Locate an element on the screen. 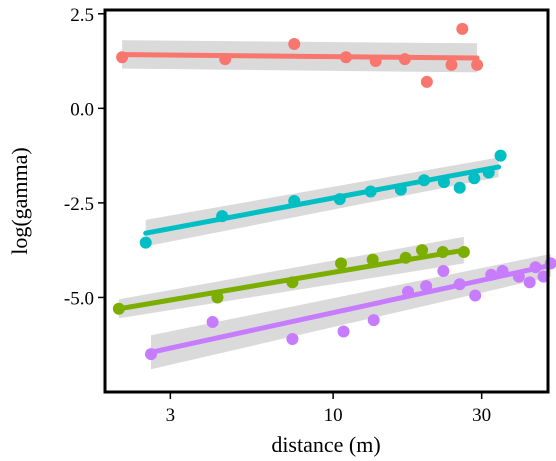 This screenshot has width=556, height=461. x-axis-label: distance (m) is located at coordinates (325, 444).